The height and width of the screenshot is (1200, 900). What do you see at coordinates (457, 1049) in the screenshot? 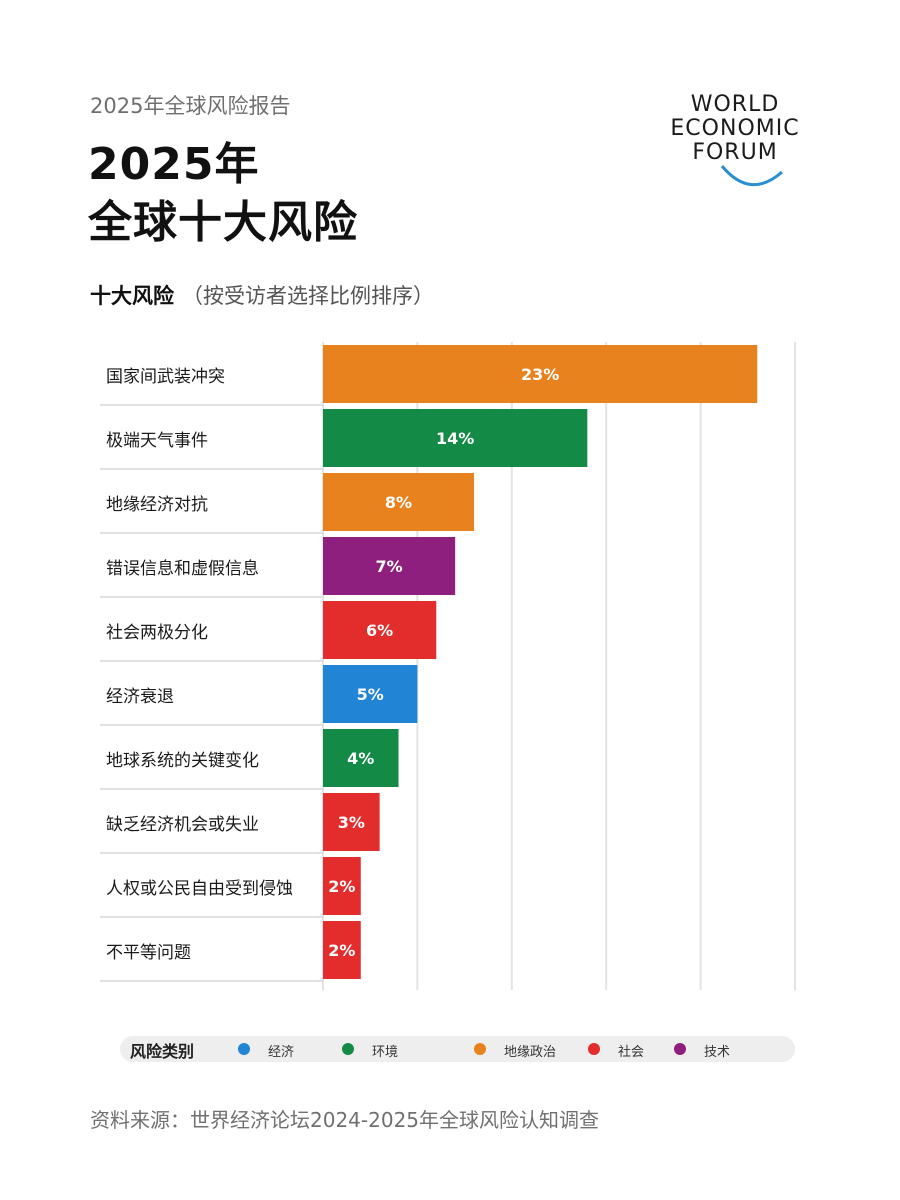
I see `legend: 风险类别 经济 环境 地缘政治 社会 技术` at bounding box center [457, 1049].